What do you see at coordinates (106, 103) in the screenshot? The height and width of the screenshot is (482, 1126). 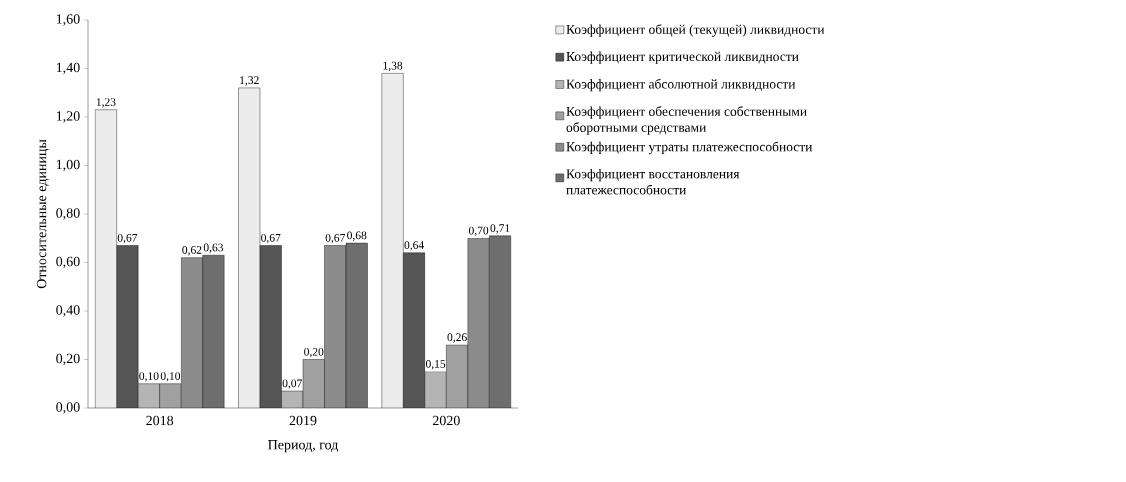 I see `data-label: 1,23` at bounding box center [106, 103].